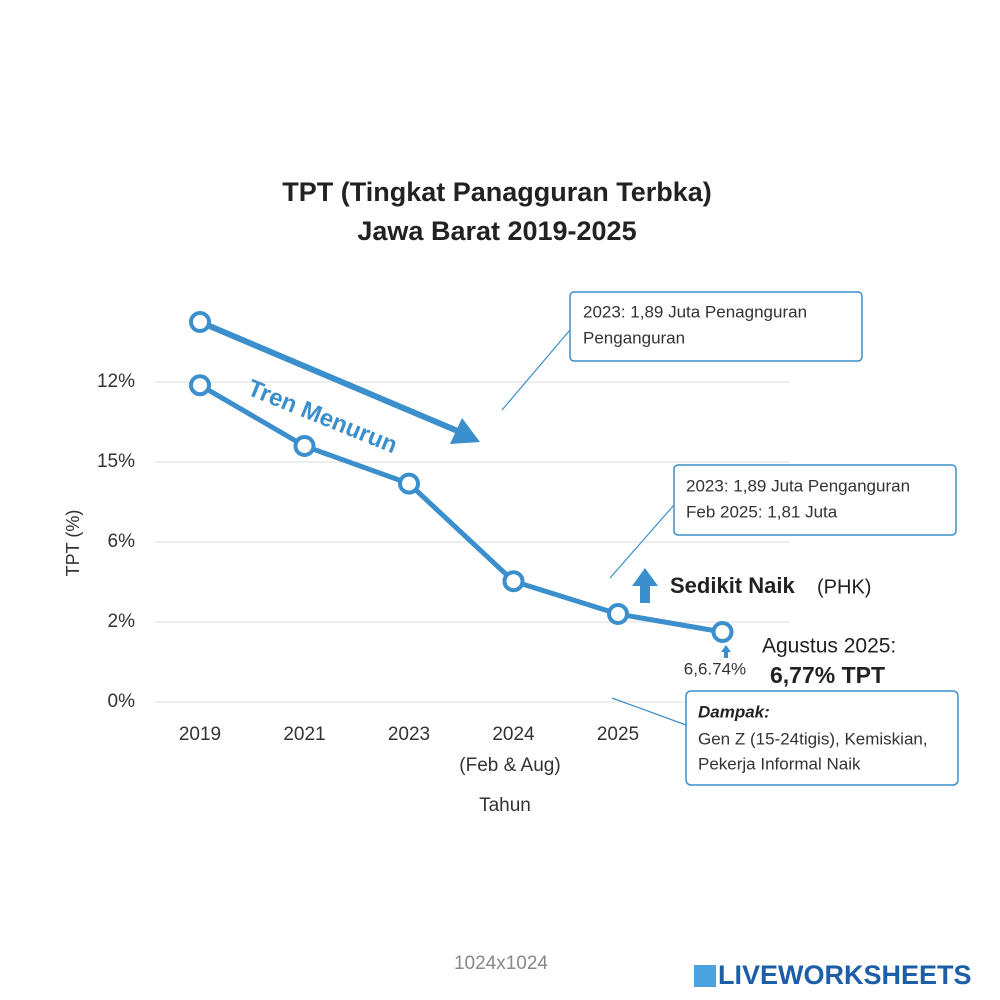 This screenshot has height=1000, width=1000. I want to click on x-tick-label: 2025, so click(618, 734).